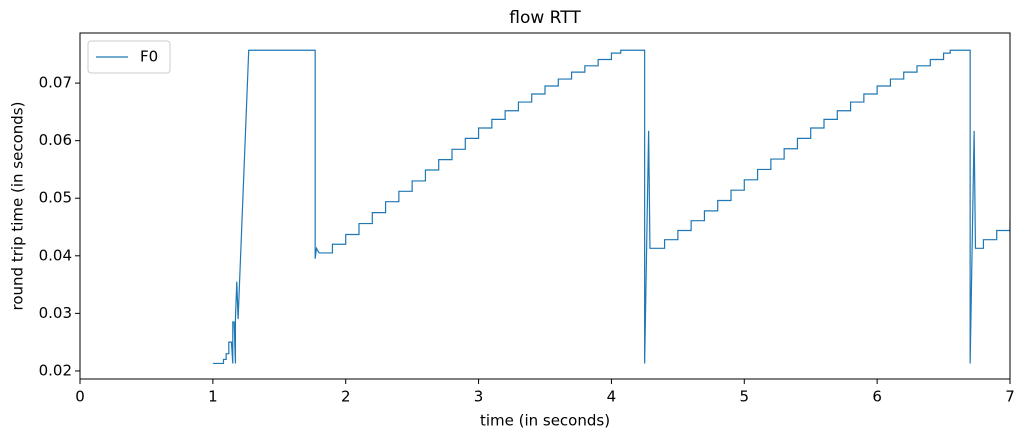 Image resolution: width=1025 pixels, height=445 pixels. I want to click on x-tick-label: 0, so click(80, 397).